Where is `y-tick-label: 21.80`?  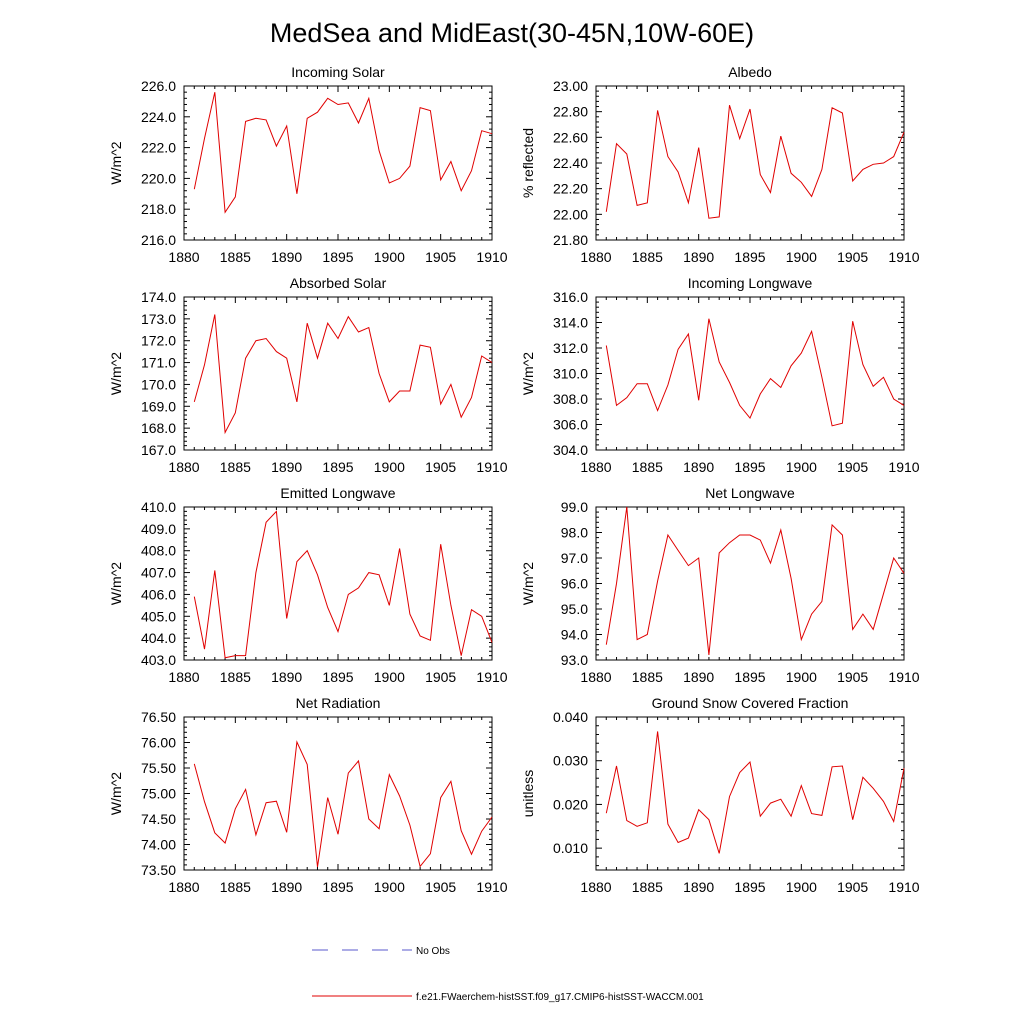
y-tick-label: 21.80 is located at coordinates (570, 240).